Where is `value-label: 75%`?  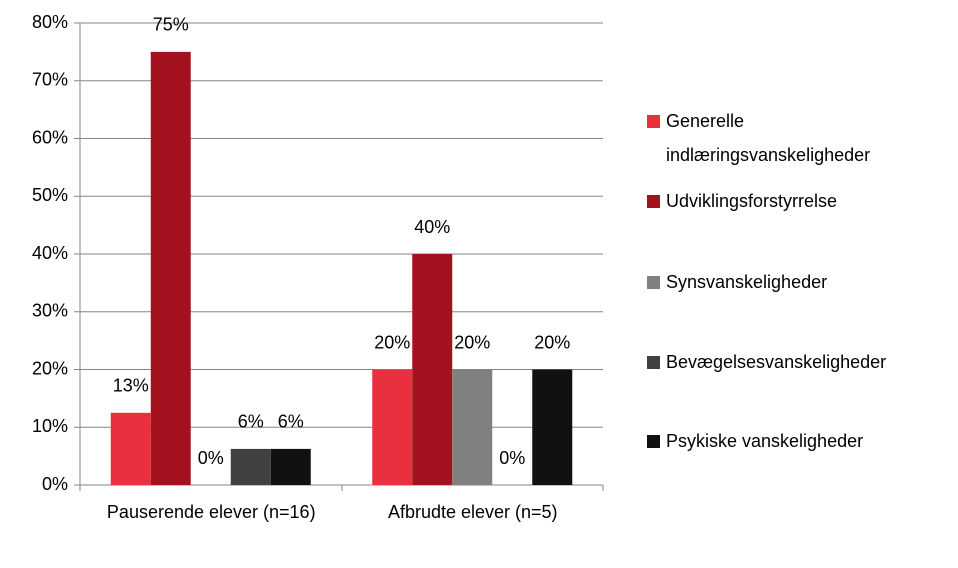 value-label: 75% is located at coordinates (171, 25).